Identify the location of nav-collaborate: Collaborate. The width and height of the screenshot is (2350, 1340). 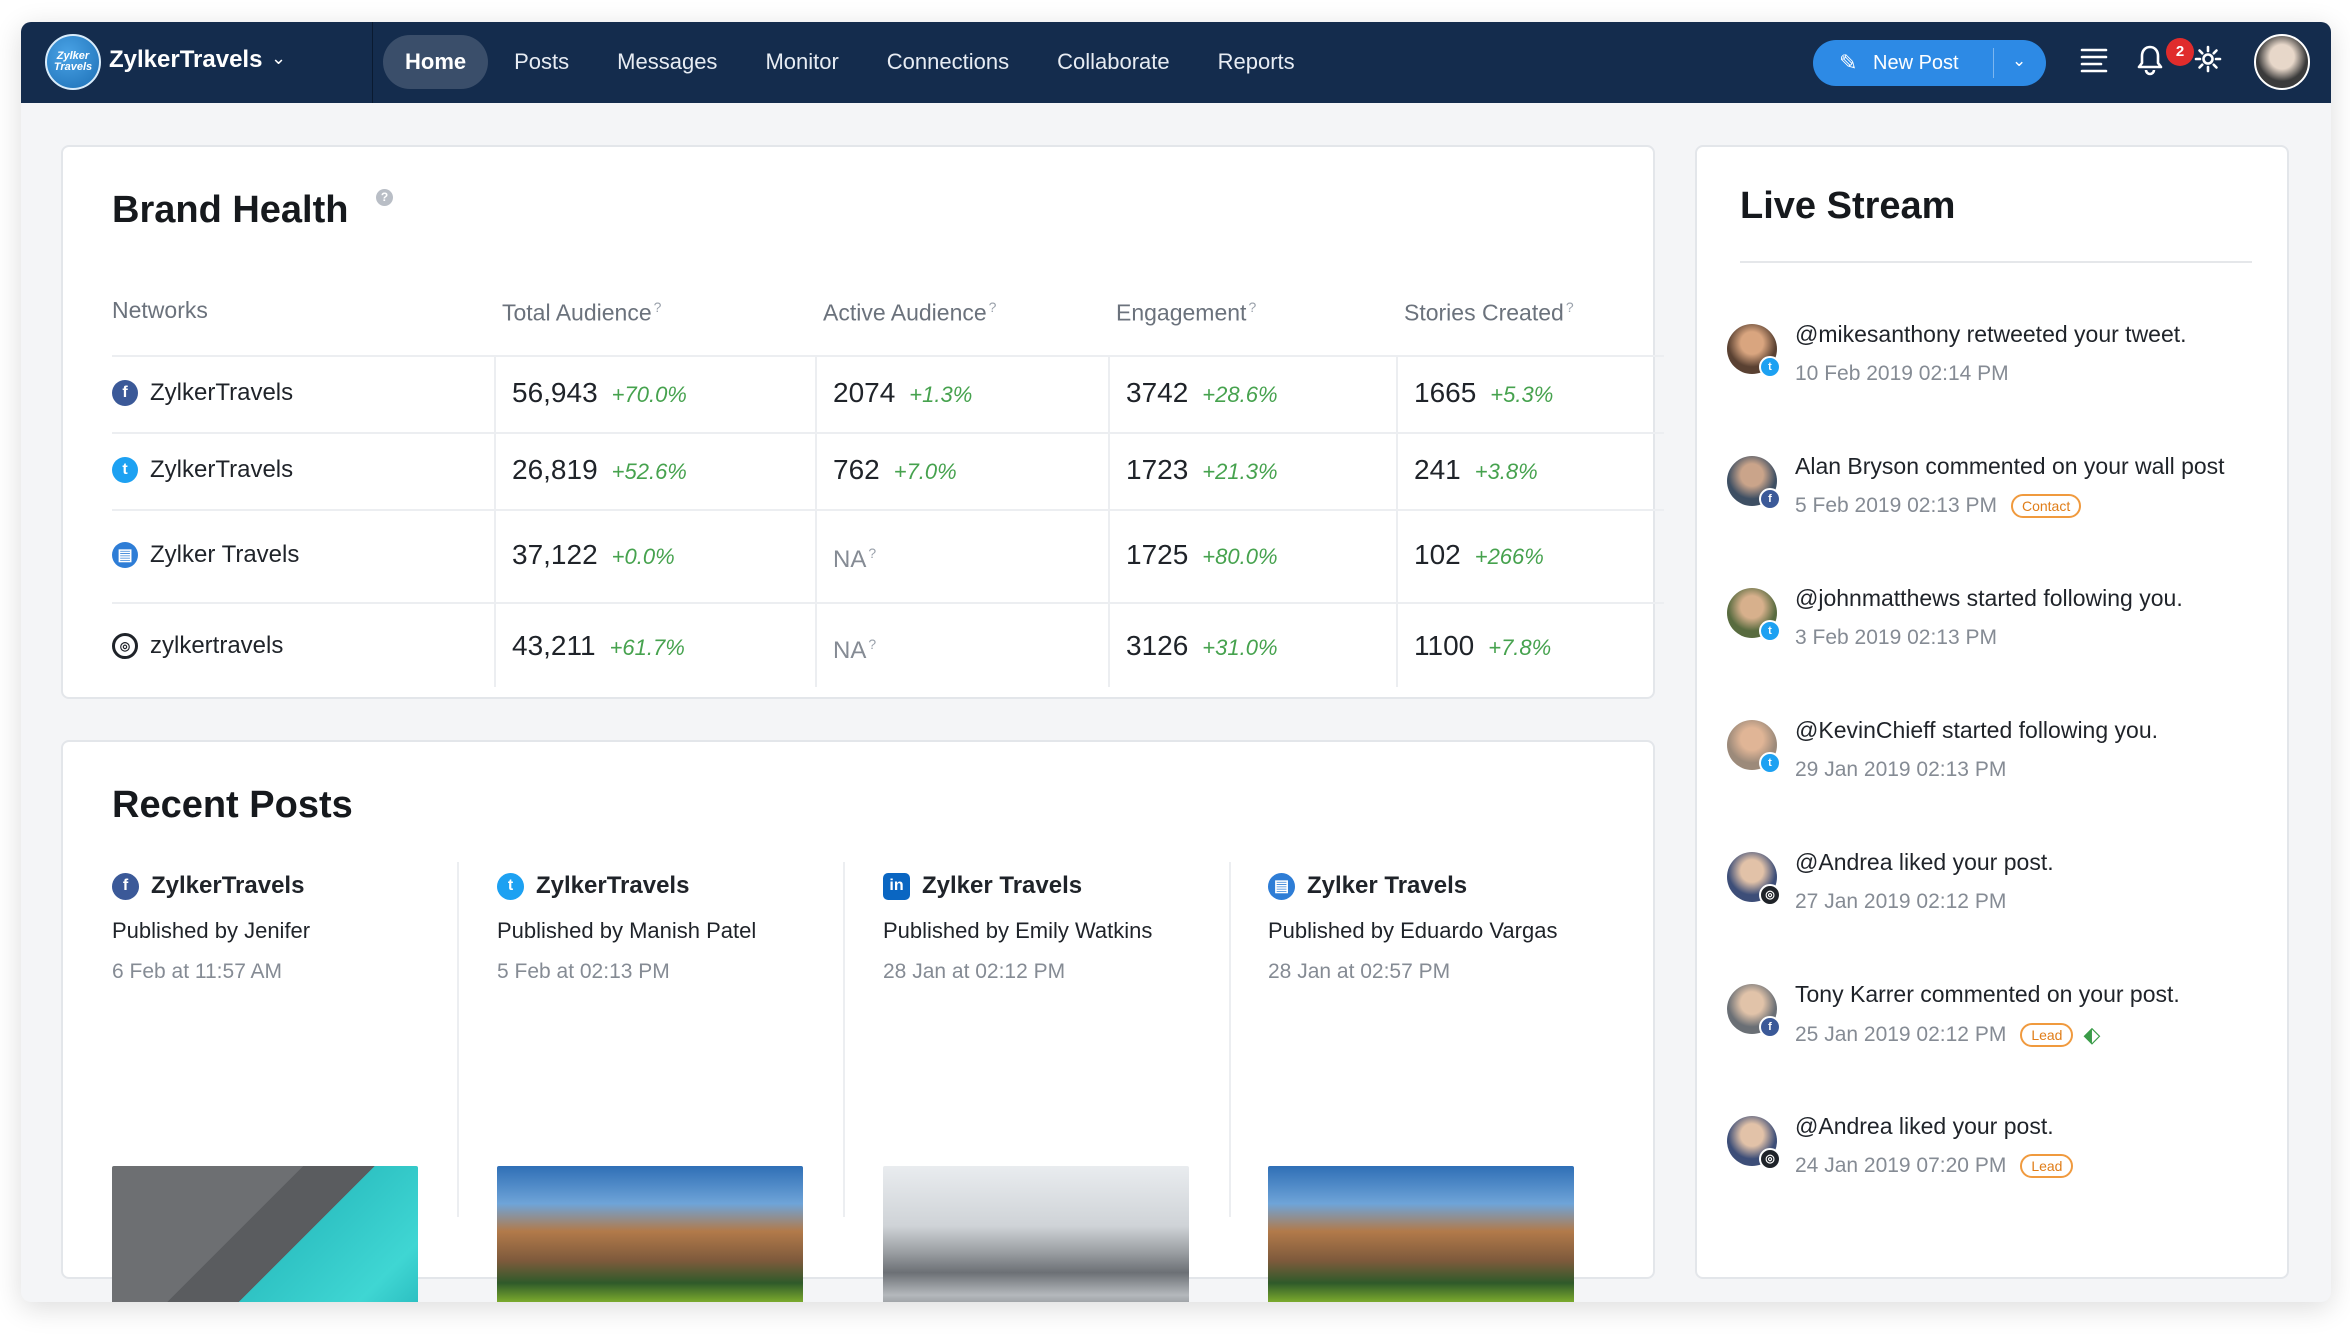
(1113, 61).